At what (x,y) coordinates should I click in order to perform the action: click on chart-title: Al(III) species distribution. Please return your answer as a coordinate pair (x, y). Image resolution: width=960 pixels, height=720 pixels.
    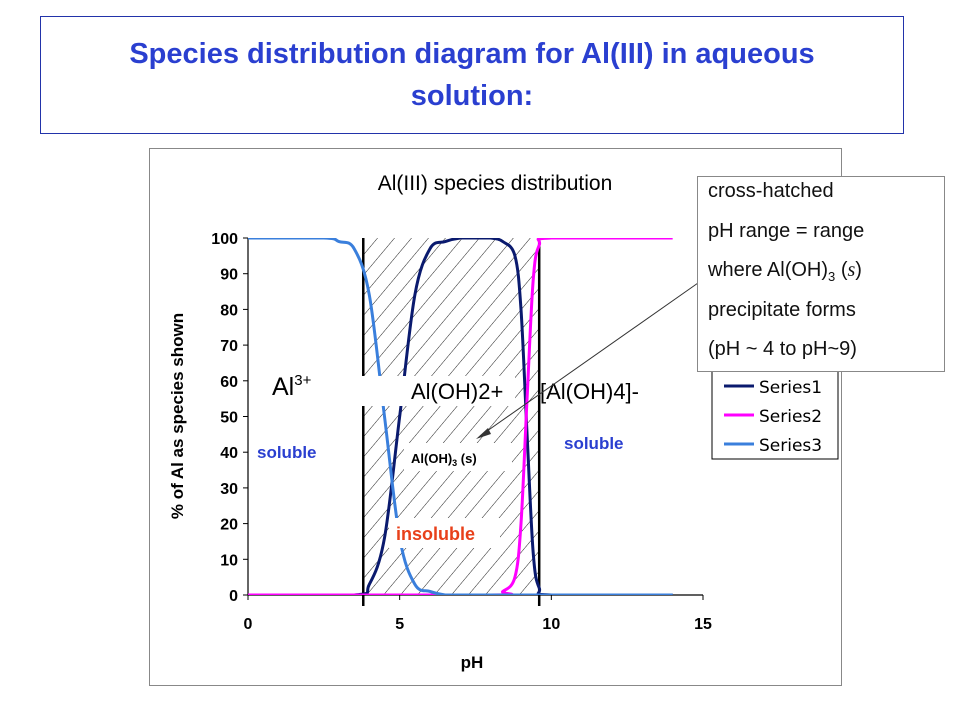
    Looking at the image, I should click on (495, 183).